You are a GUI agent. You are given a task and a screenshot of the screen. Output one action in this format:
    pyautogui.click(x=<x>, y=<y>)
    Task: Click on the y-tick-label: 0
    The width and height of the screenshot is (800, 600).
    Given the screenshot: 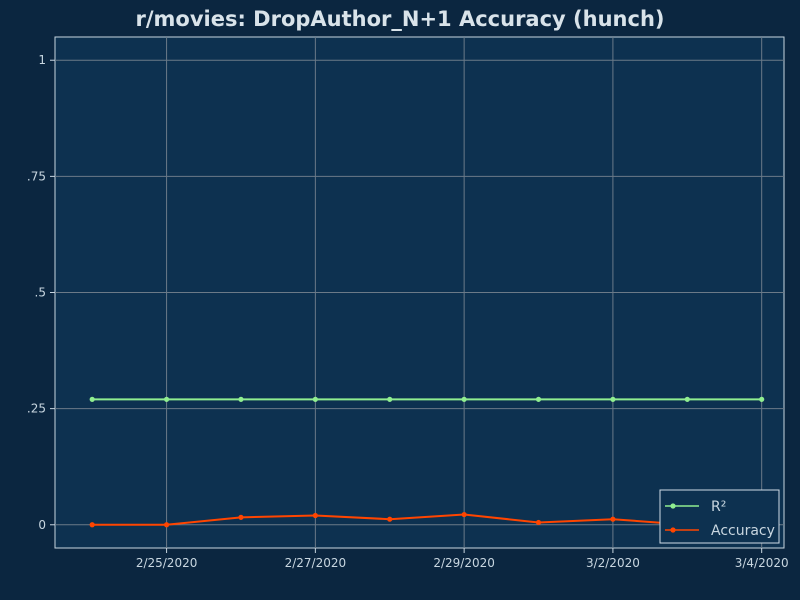 What is the action you would take?
    pyautogui.click(x=42, y=525)
    